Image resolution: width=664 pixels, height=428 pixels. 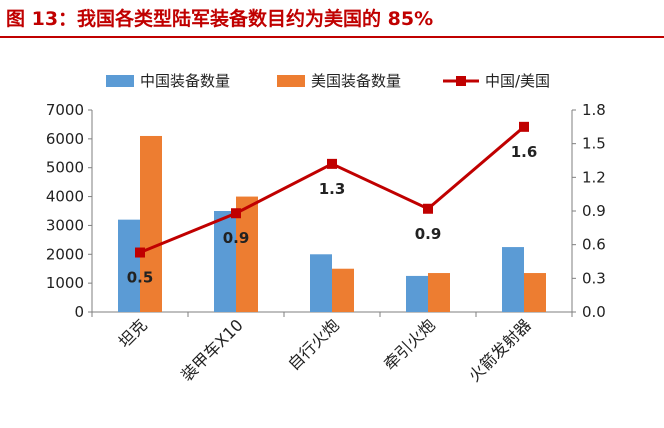 What do you see at coordinates (500, 350) in the screenshot?
I see `category-label: 火箭发射器` at bounding box center [500, 350].